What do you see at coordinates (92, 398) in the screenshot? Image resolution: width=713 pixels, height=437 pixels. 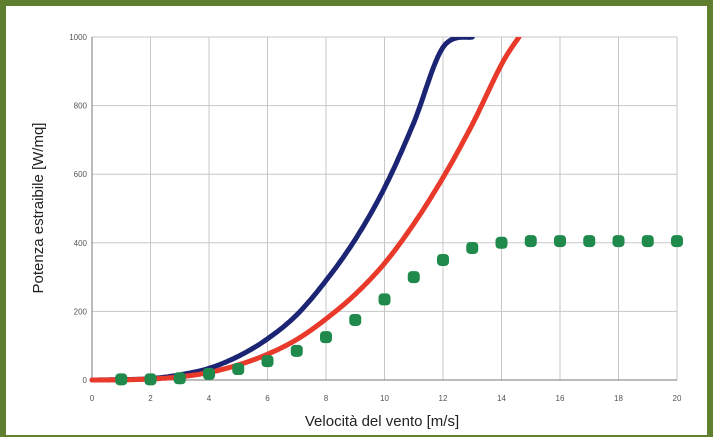 I see `x-tick-label: 0` at bounding box center [92, 398].